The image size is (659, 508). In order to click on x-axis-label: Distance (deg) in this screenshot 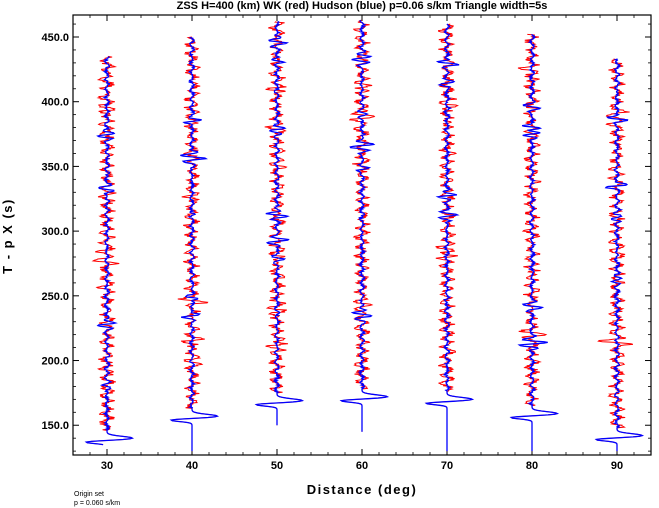, I will do `click(362, 489)`.